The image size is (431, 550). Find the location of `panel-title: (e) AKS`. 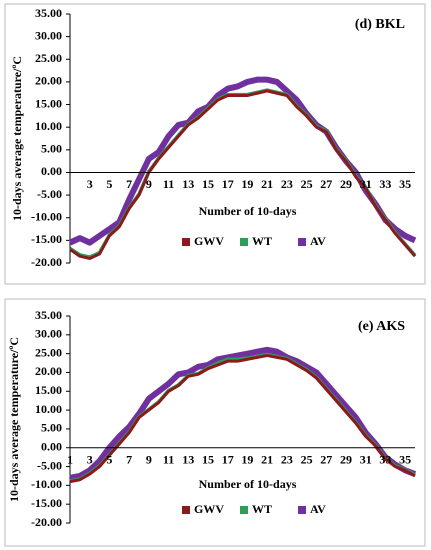

panel-title: (e) AKS is located at coordinates (381, 326).